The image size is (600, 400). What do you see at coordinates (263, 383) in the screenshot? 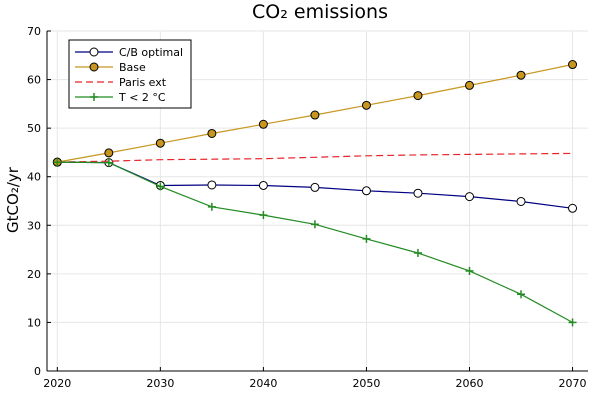
I see `x-tick-label: 2040` at bounding box center [263, 383].